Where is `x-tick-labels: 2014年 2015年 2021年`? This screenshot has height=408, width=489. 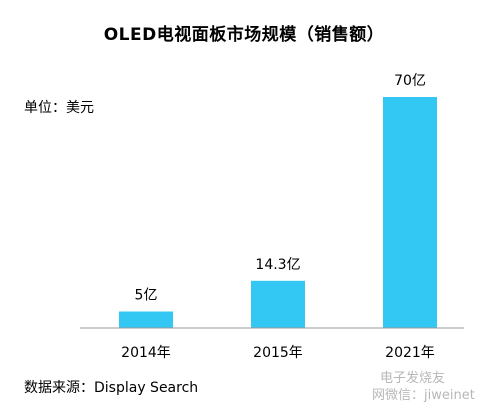 x-tick-labels: 2014年 2015年 2021年 is located at coordinates (278, 353).